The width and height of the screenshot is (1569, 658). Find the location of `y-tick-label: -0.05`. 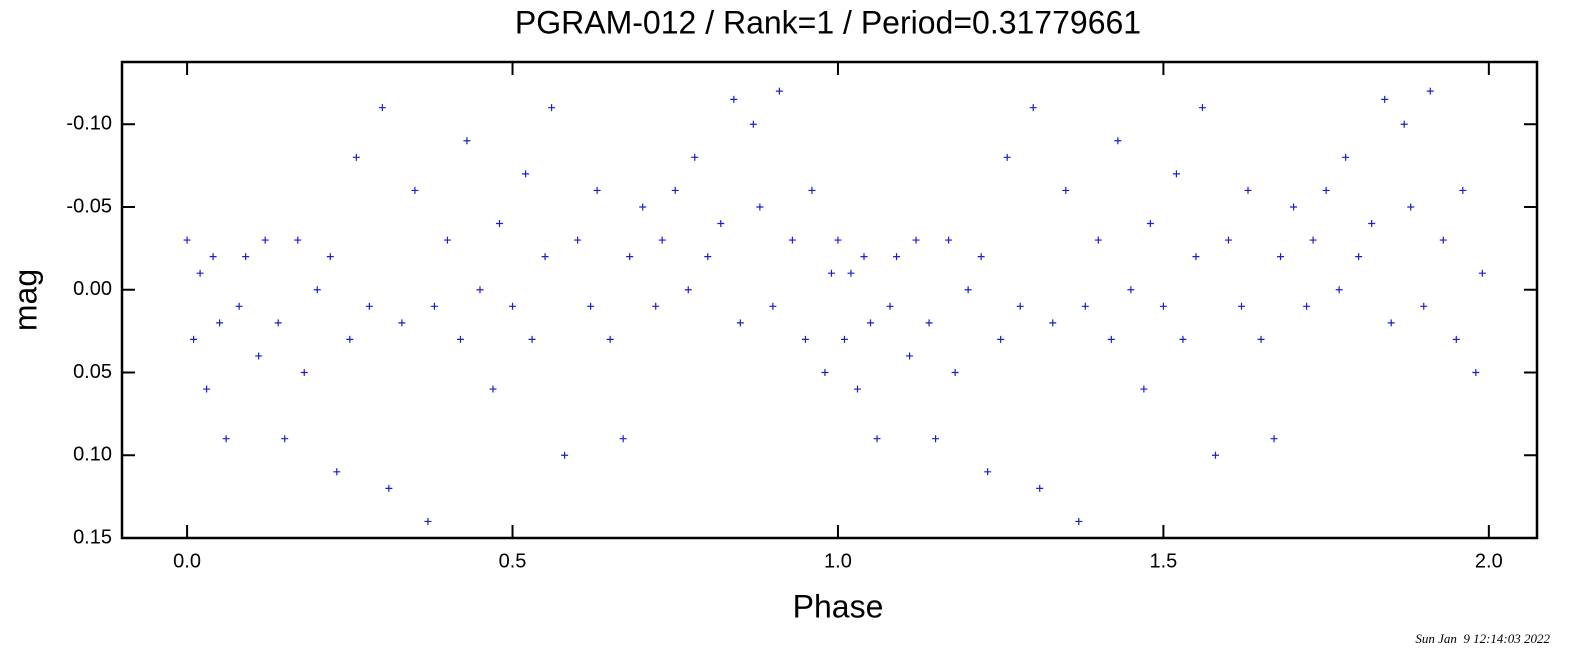

y-tick-label: -0.05 is located at coordinates (89, 206).